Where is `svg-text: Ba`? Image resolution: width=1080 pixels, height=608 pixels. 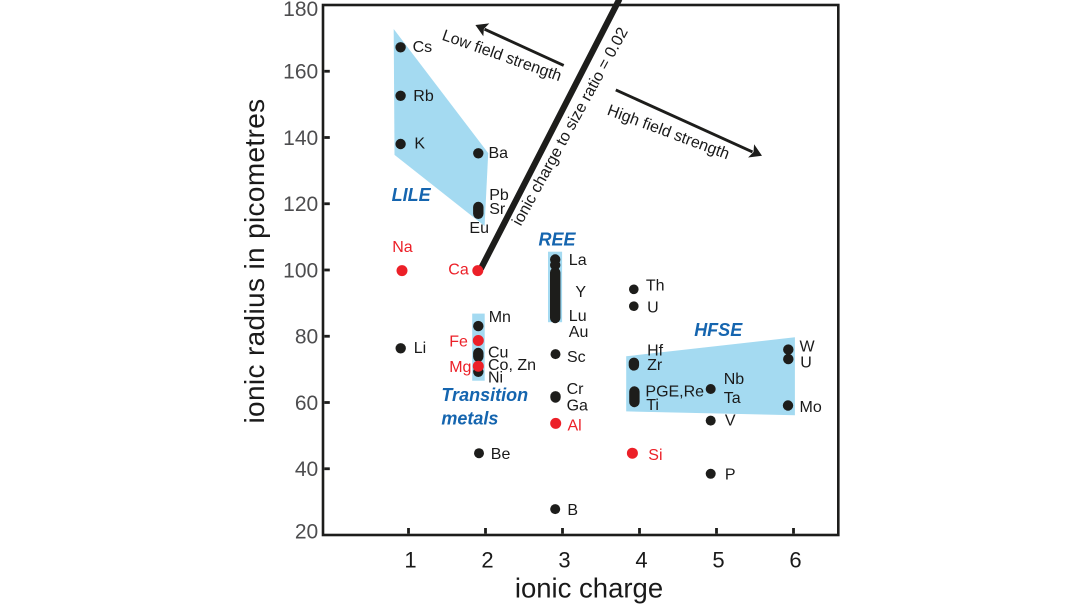
svg-text: Ba is located at coordinates (499, 153).